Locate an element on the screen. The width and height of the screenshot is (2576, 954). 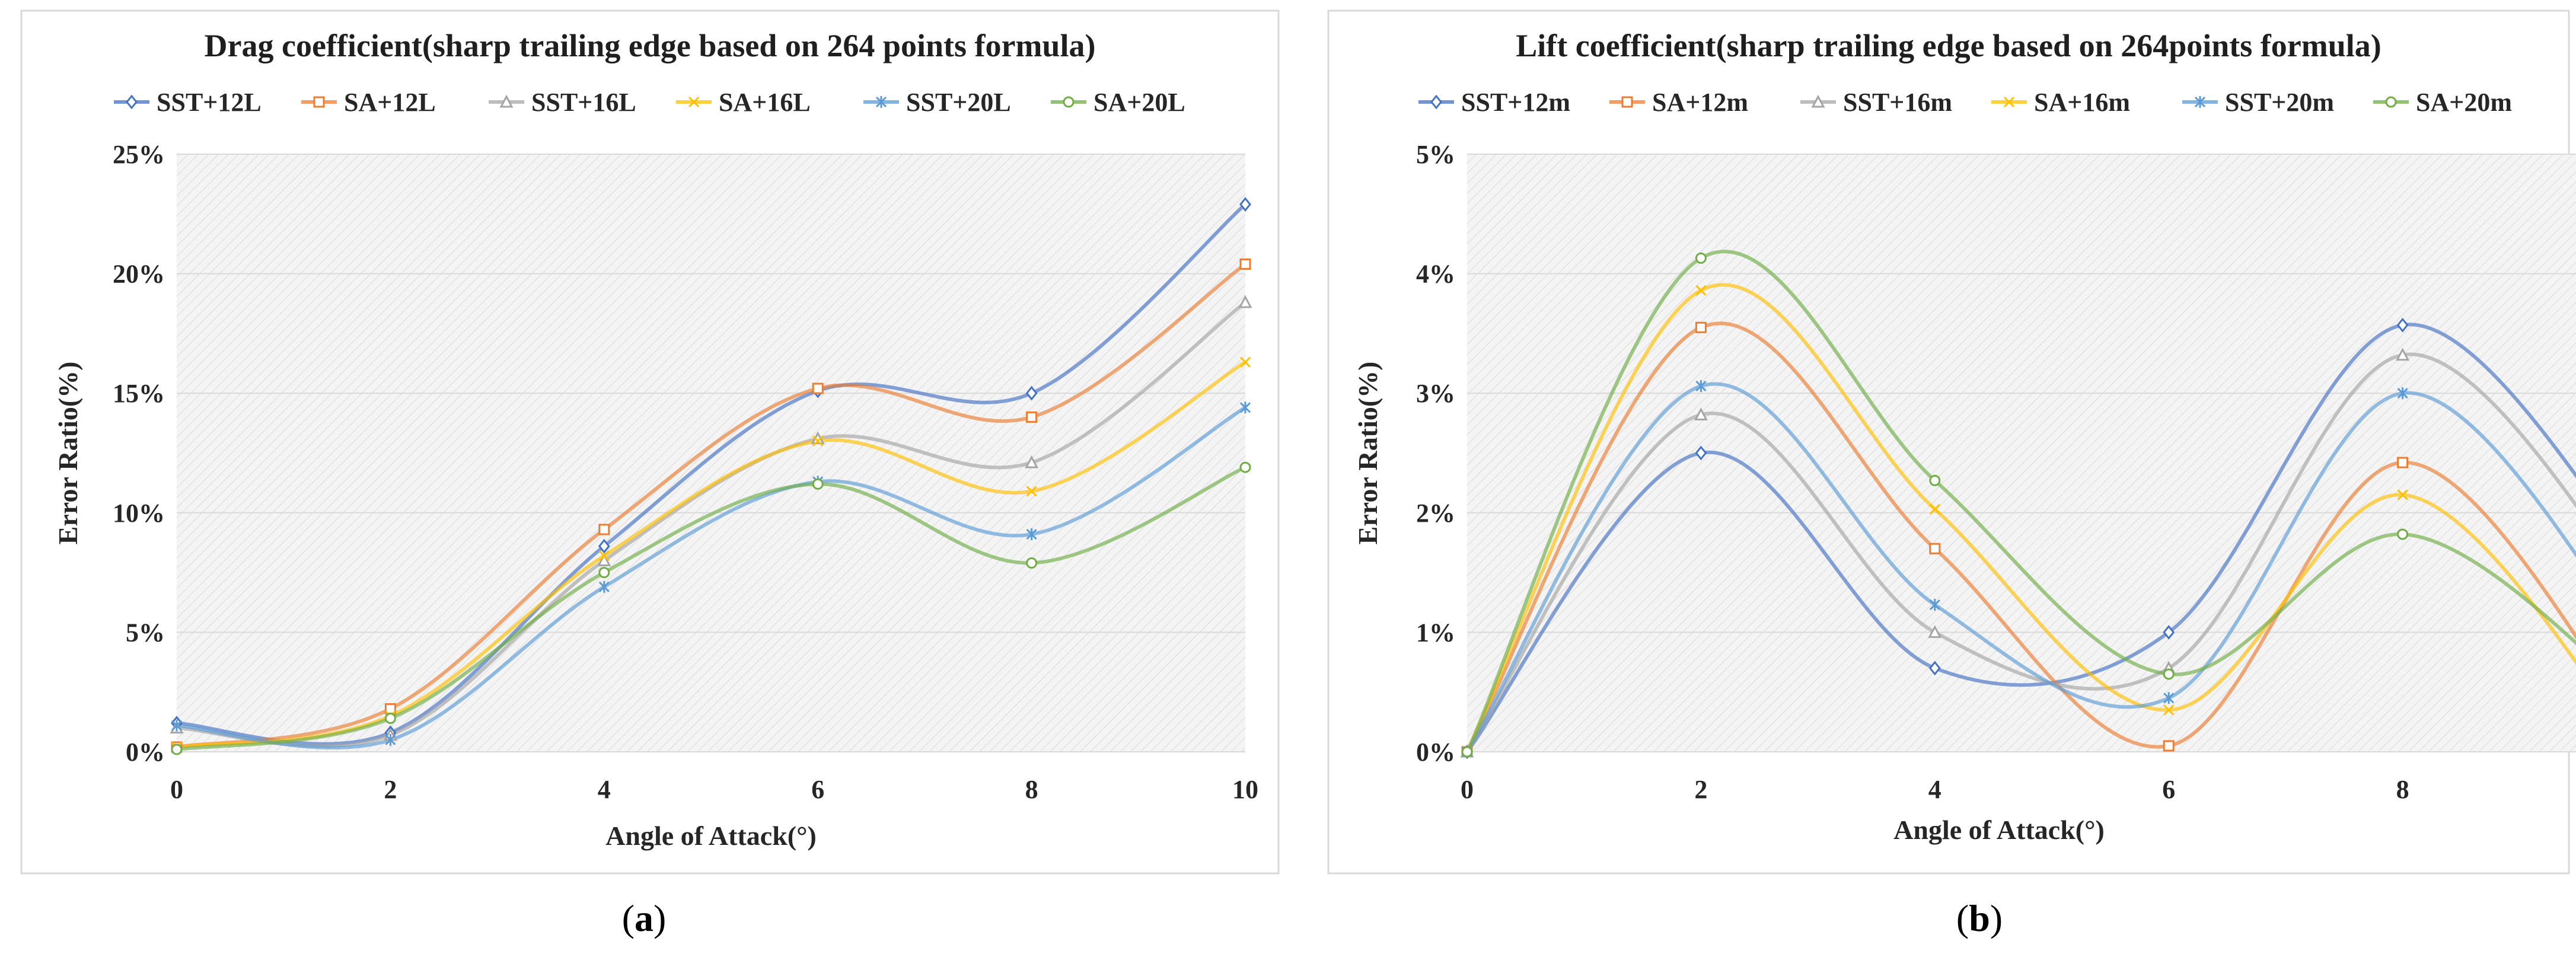
legend-entry: SST+12m is located at coordinates (1494, 102).